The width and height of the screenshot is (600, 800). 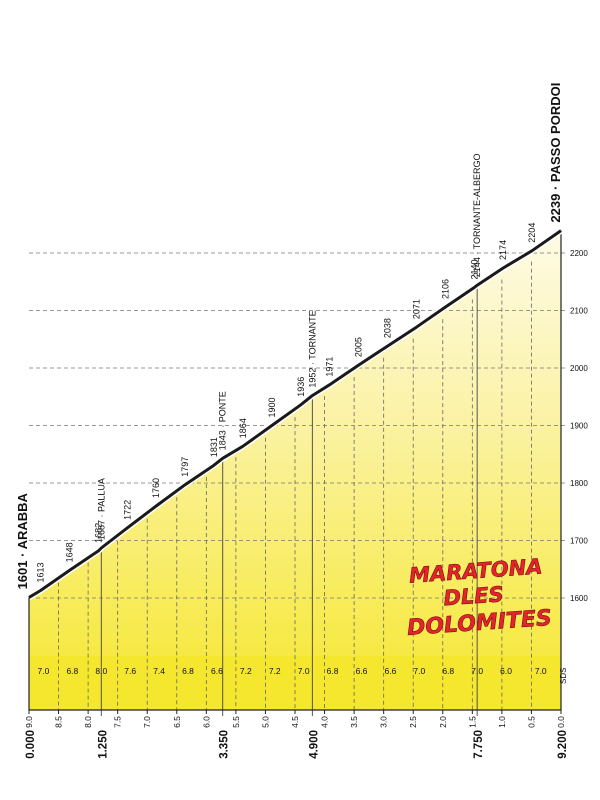 I want to click on km-tick-label: 0.5, so click(x=531, y=722).